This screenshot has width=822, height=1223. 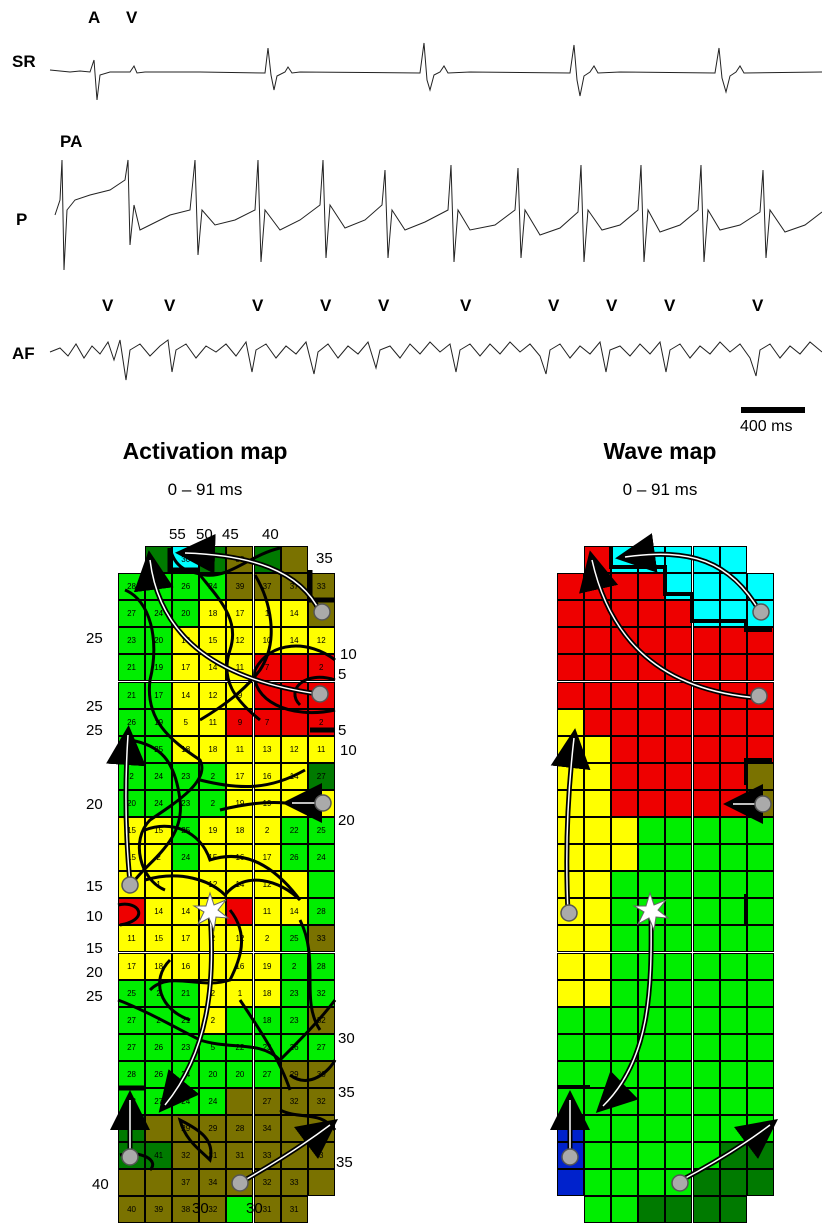 What do you see at coordinates (213, 641) in the screenshot?
I see `activation-cell: 15` at bounding box center [213, 641].